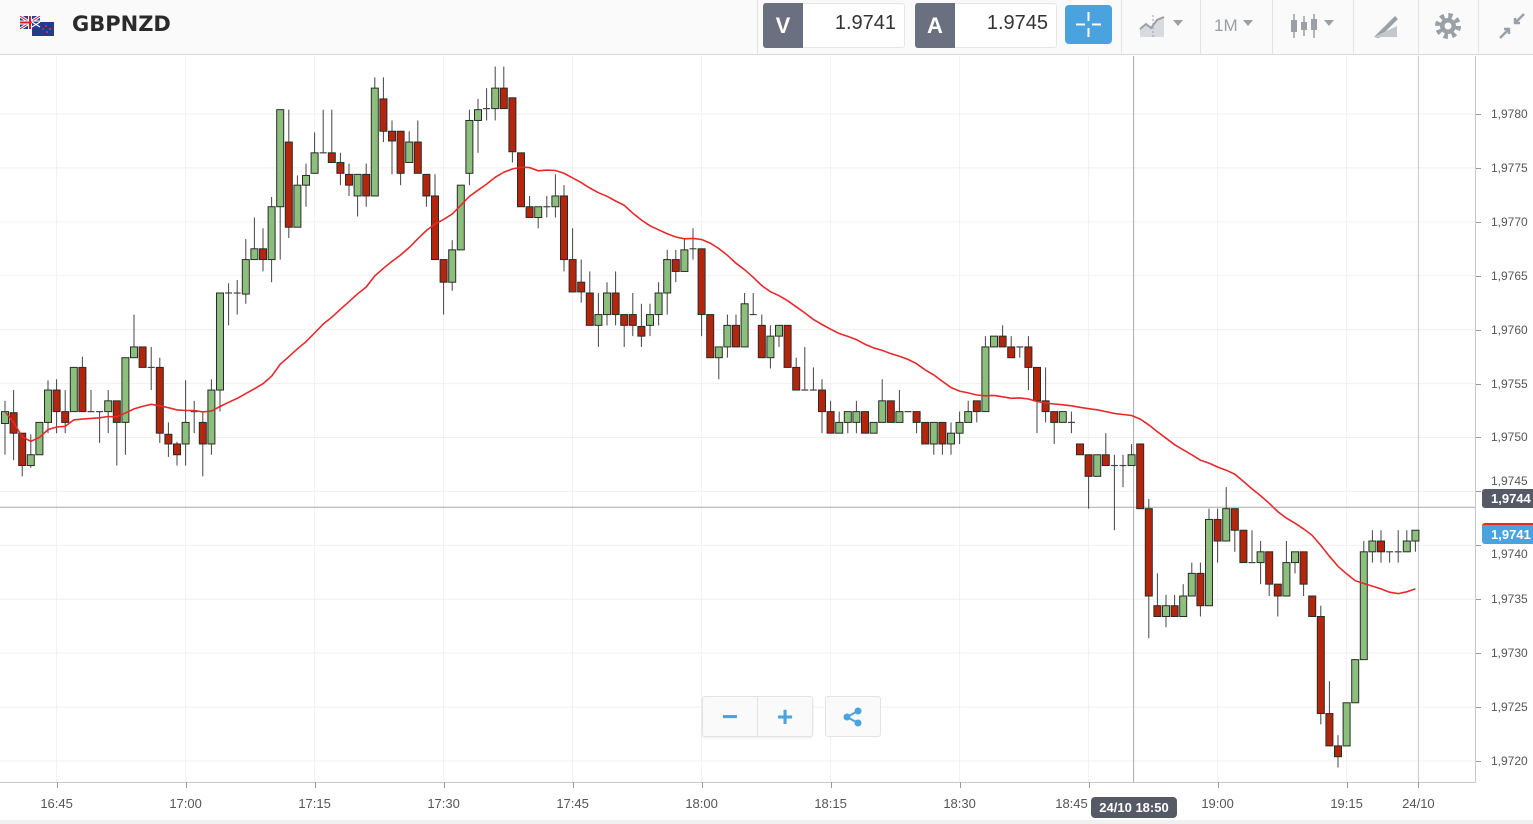  I want to click on price-label: 1,9775, so click(1509, 167).